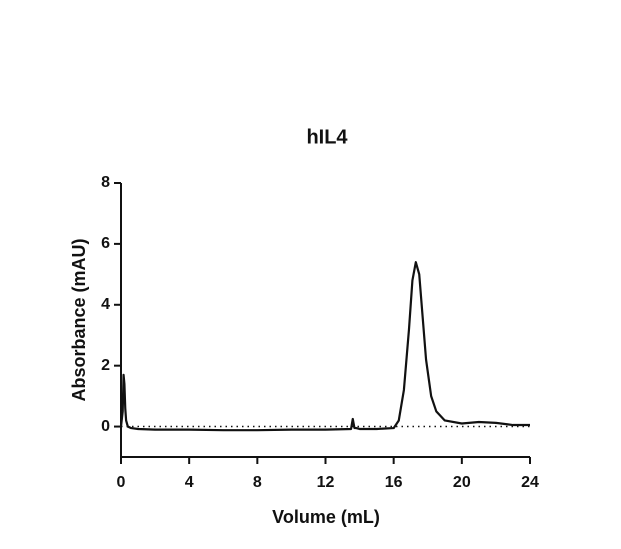  Describe the element at coordinates (121, 482) in the screenshot. I see `x-tick-label: 0` at that location.